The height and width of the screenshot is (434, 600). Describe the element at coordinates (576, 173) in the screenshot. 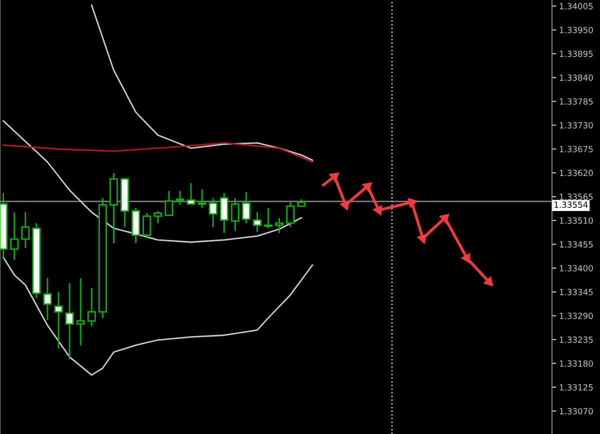

I see `y-tick-label: 1.33620` at that location.